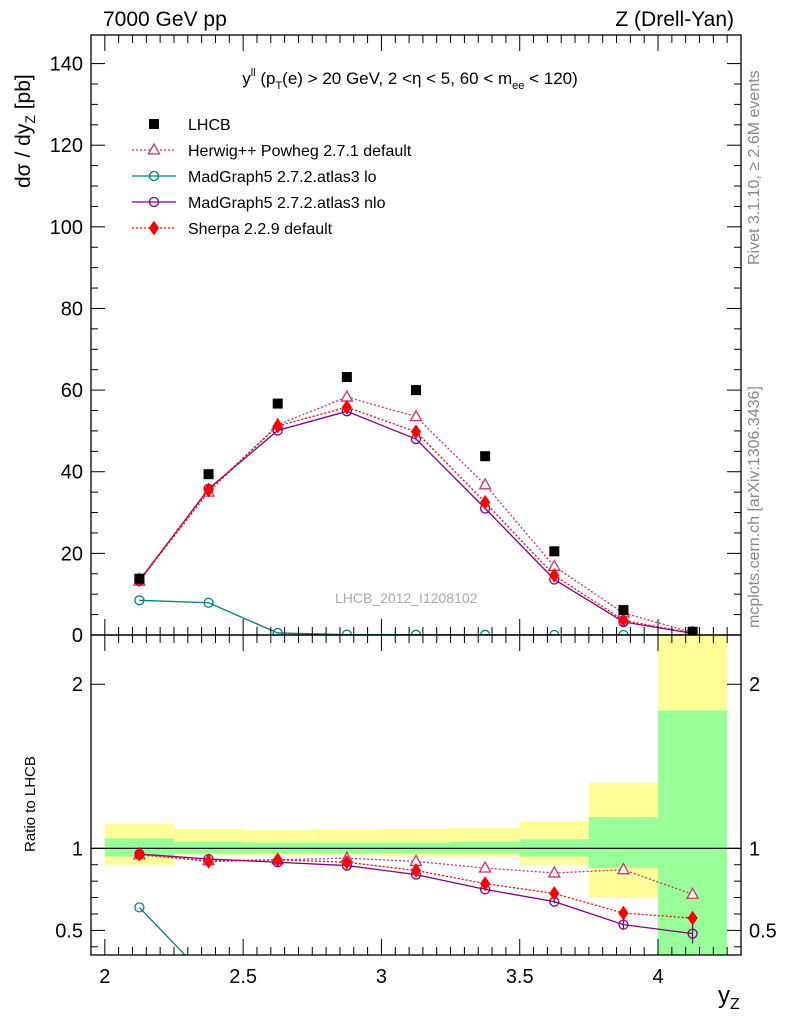 The height and width of the screenshot is (1024, 786). What do you see at coordinates (266, 78) in the screenshot?
I see `plot-title-part: (p` at bounding box center [266, 78].